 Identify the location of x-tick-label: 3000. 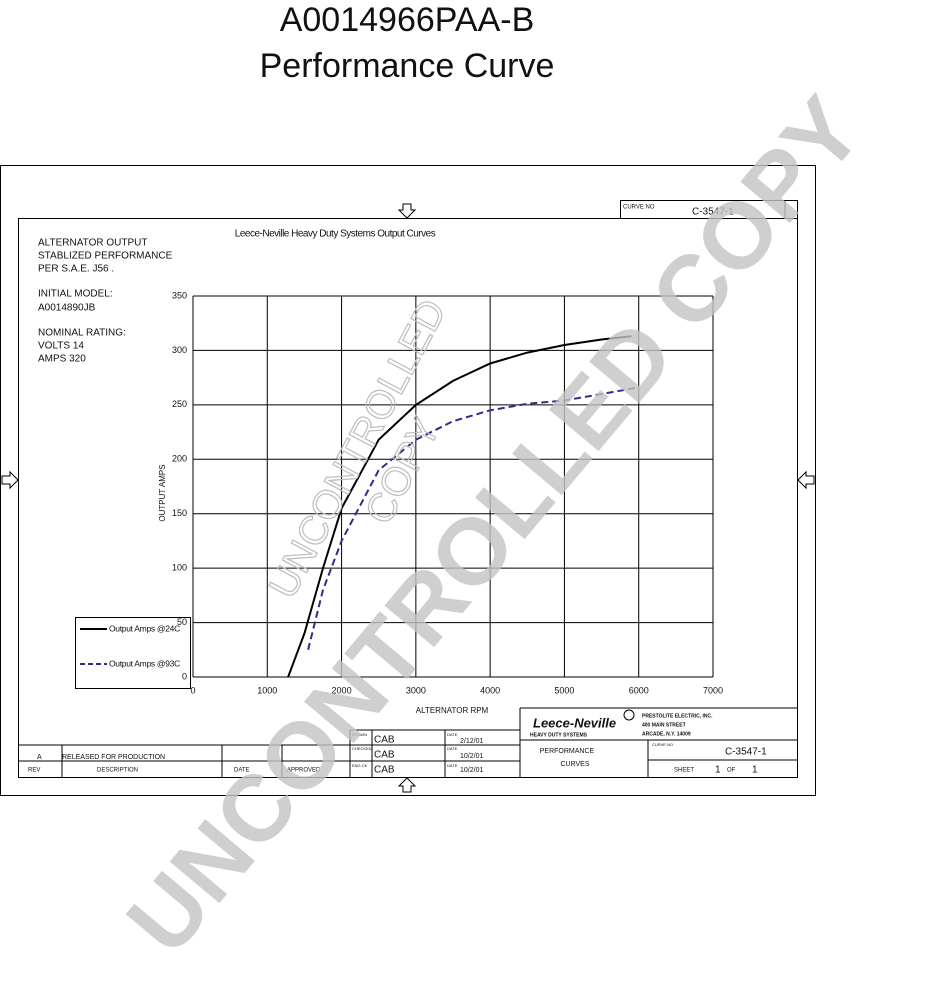
(416, 690).